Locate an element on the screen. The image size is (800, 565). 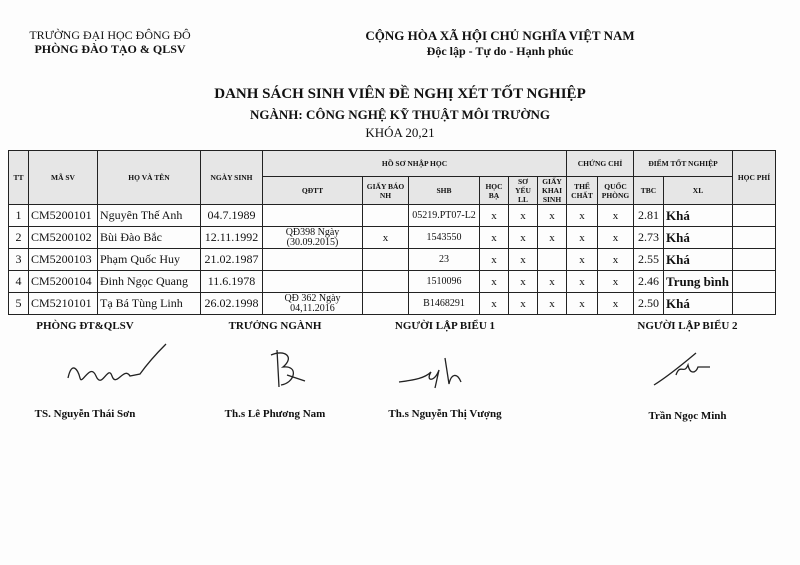
header-the-chat: THỂ CHẤT is located at coordinates (582, 190).